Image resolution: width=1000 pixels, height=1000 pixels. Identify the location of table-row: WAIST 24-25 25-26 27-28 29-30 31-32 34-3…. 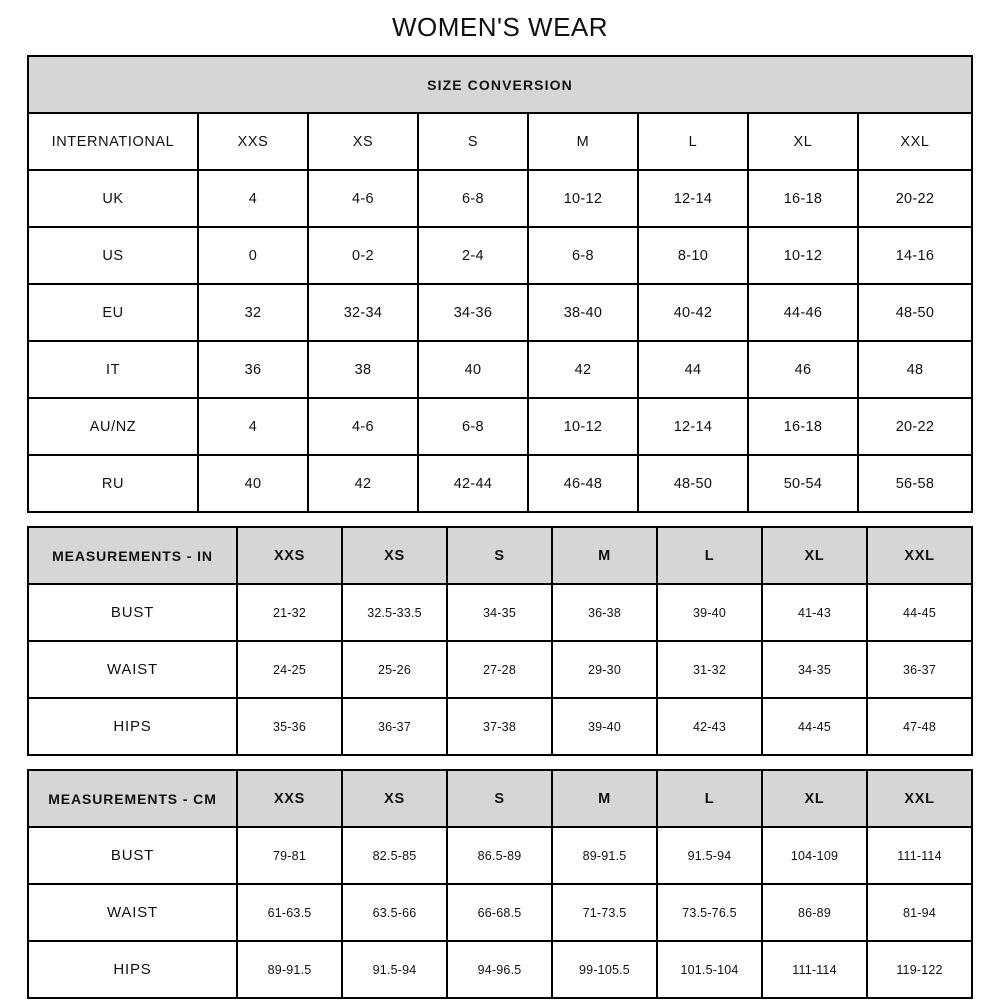
(500, 669).